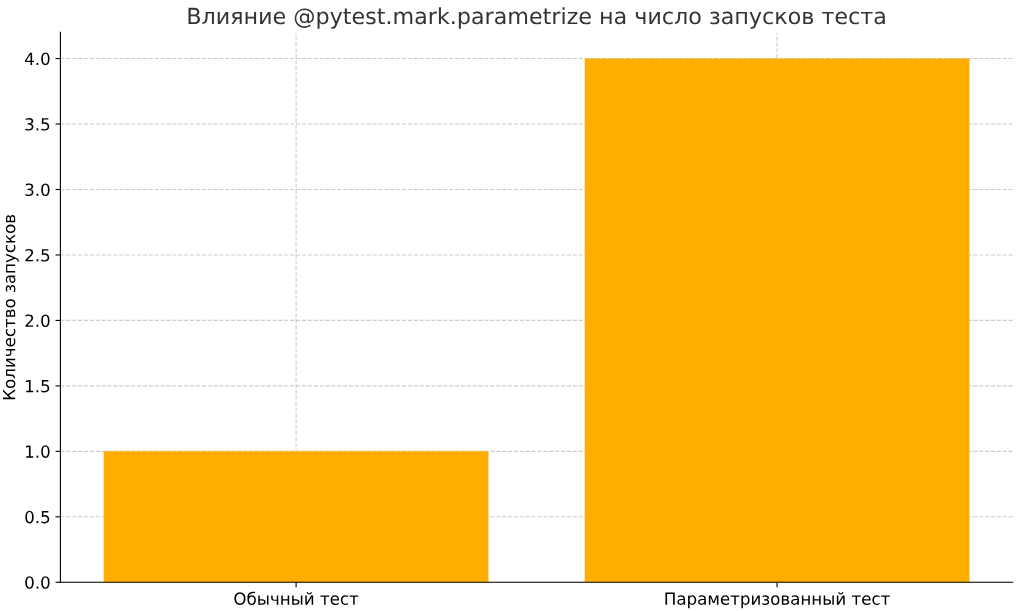  I want to click on y-tick-label: 2.0, so click(37, 320).